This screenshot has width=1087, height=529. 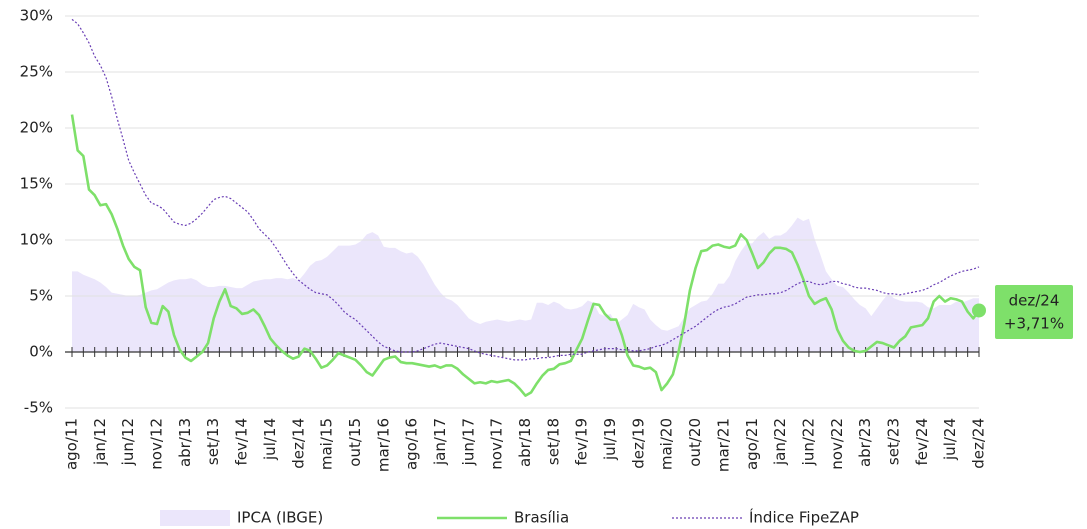 I want to click on x-tick-label: dez/24, so click(x=979, y=443).